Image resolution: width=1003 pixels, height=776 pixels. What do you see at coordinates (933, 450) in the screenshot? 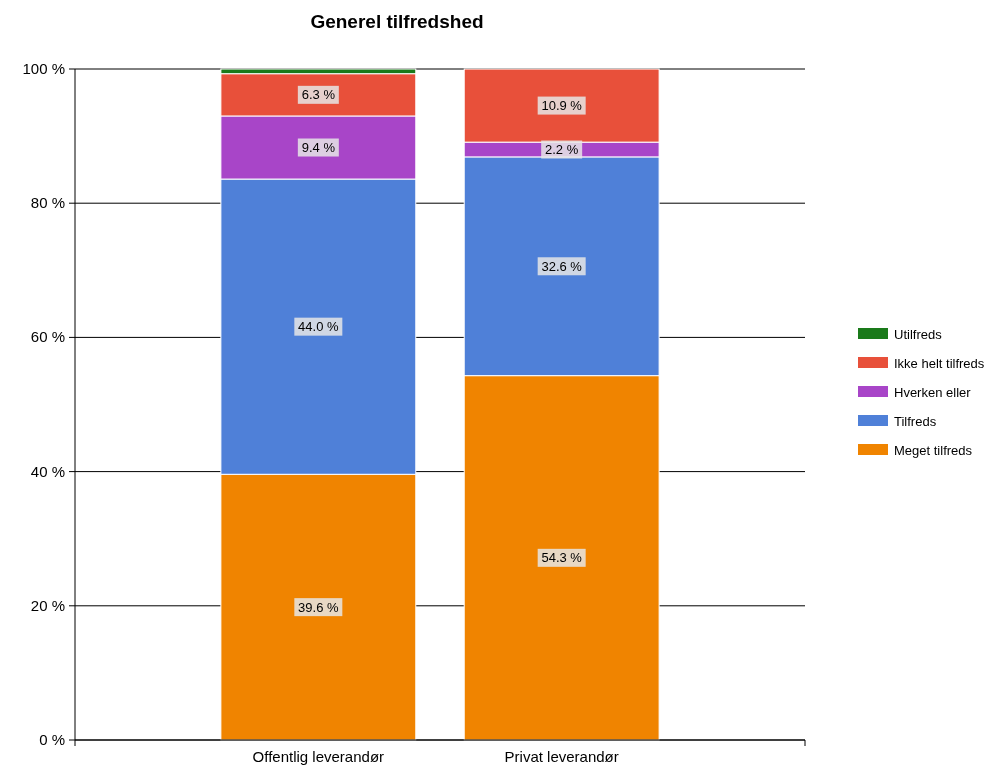
I see `legend-label: Meget tilfreds` at bounding box center [933, 450].